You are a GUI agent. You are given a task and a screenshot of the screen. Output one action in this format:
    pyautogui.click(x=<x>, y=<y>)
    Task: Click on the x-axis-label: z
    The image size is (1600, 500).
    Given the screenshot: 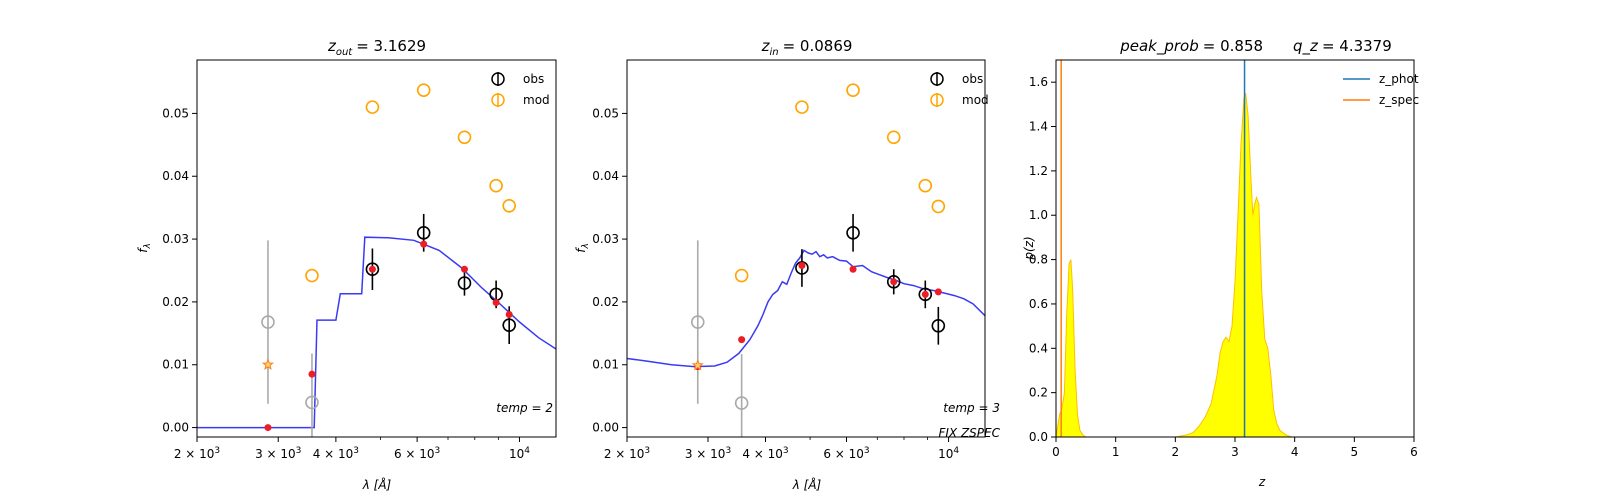 What is the action you would take?
    pyautogui.click(x=1262, y=482)
    